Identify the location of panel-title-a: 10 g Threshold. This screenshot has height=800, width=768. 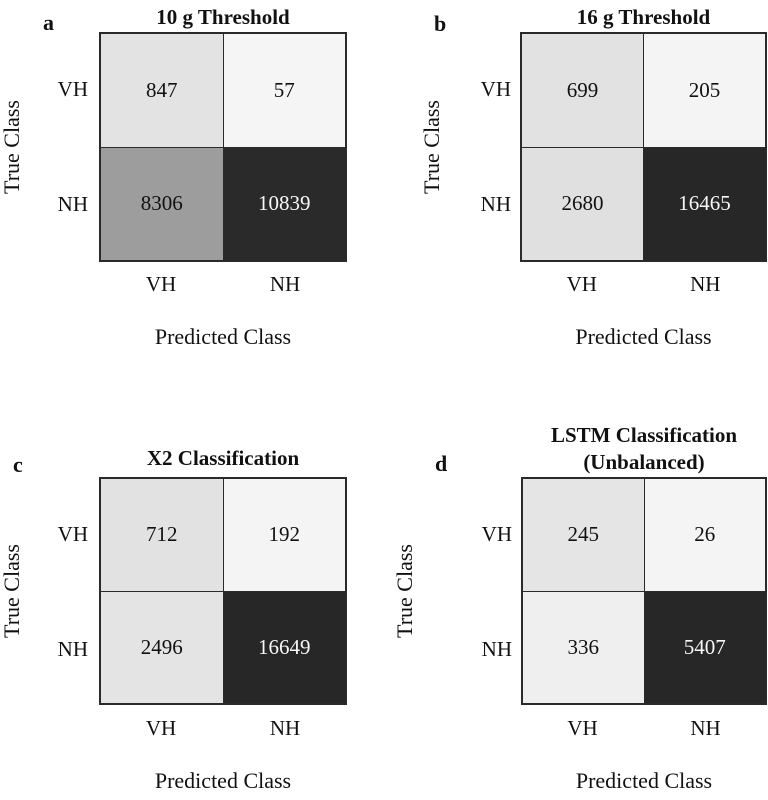
(223, 17).